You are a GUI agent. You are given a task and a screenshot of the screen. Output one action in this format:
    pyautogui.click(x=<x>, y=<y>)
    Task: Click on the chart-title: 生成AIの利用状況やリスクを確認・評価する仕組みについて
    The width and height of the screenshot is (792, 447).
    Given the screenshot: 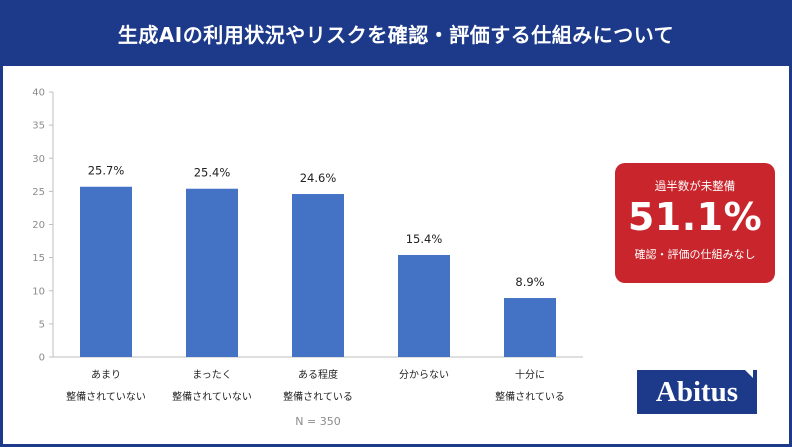 What is the action you would take?
    pyautogui.click(x=396, y=34)
    